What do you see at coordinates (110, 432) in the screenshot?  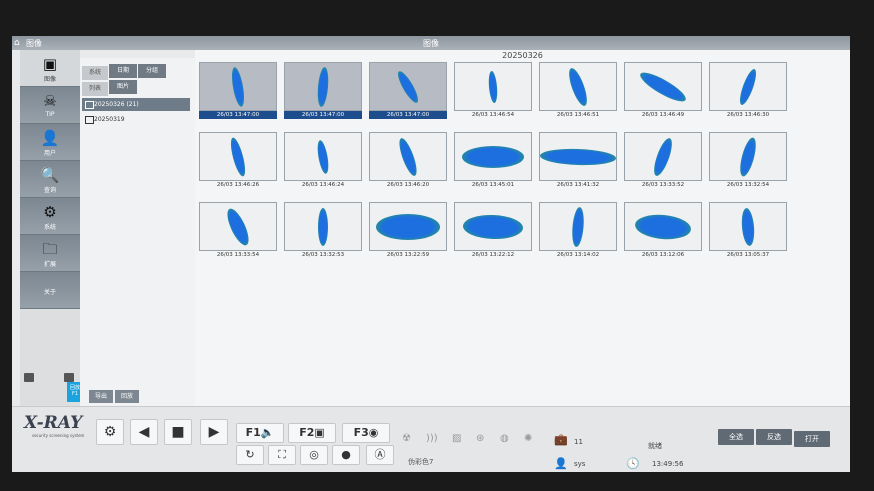 I see `settings-button: ⚙` at bounding box center [110, 432].